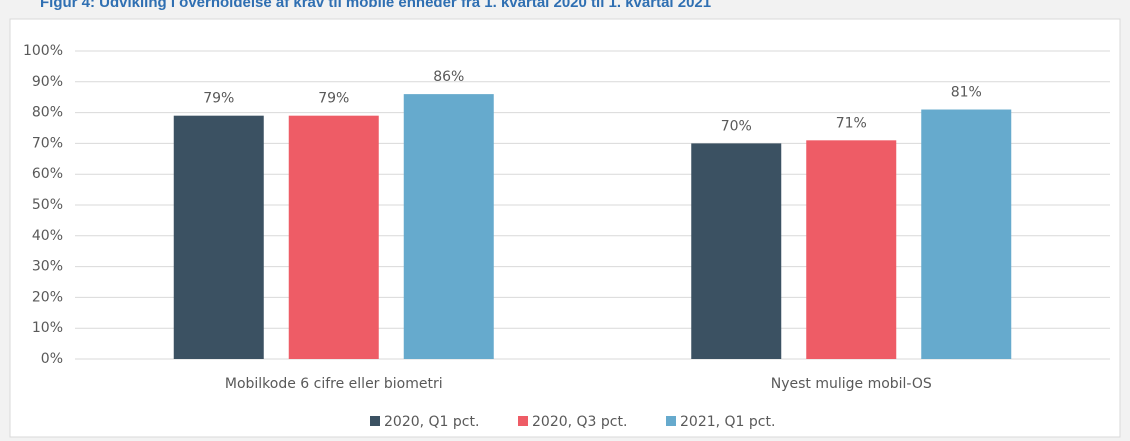  What do you see at coordinates (43, 51) in the screenshot?
I see `y-tick-label: 100%` at bounding box center [43, 51].